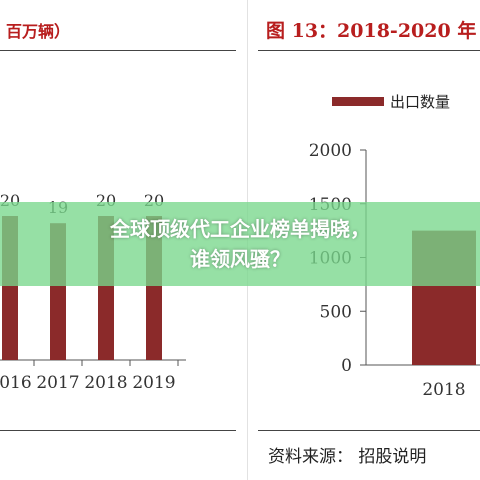 The width and height of the screenshot is (480, 480). Describe the element at coordinates (336, 312) in the screenshot. I see `y-tick-label-500: 500` at that location.